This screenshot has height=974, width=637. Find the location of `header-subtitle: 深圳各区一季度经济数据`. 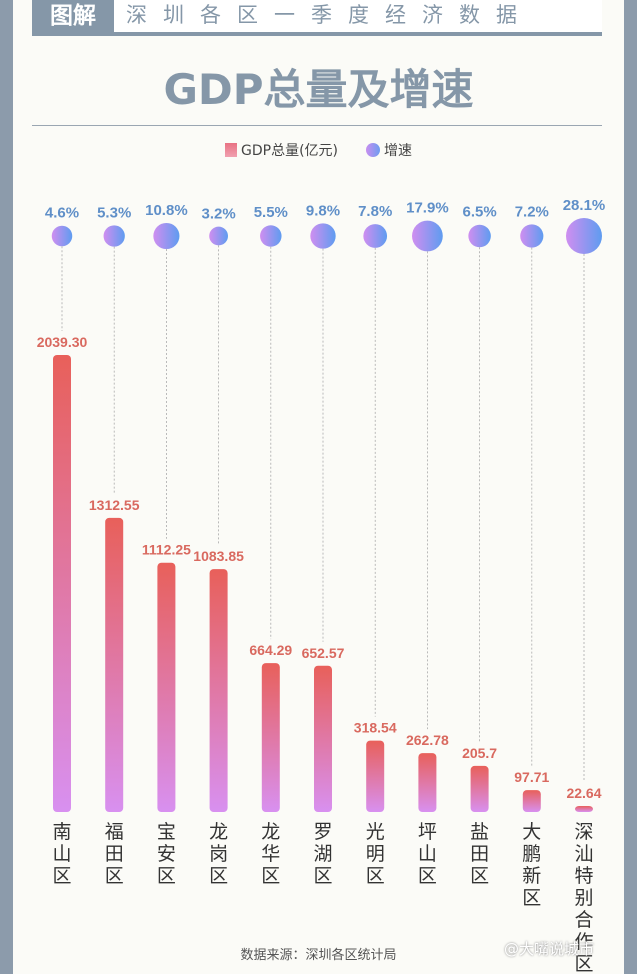

header-subtitle: 深圳各区一季度经济数据 is located at coordinates (329, 15).